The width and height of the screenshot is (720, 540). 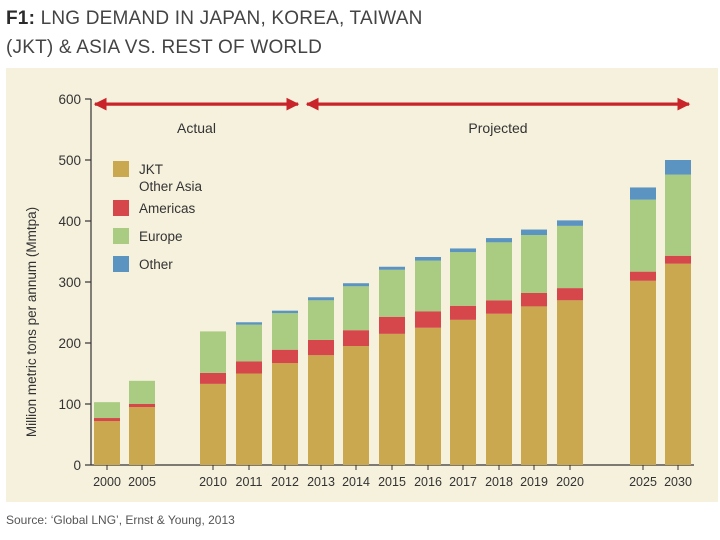 What do you see at coordinates (534, 299) in the screenshot?
I see `bar-segment-americas-2019` at bounding box center [534, 299].